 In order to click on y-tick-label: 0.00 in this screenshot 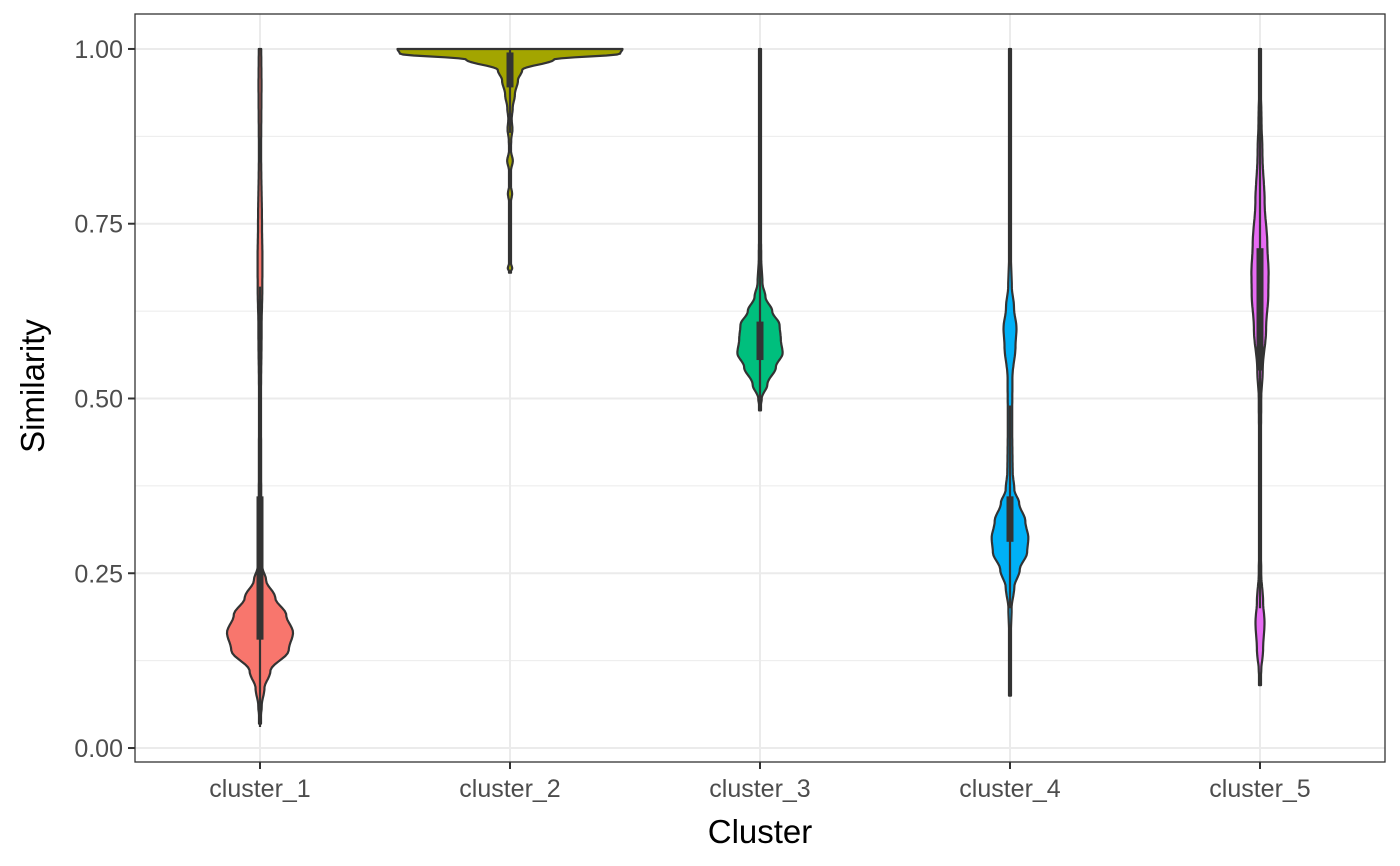, I will do `click(98, 749)`.